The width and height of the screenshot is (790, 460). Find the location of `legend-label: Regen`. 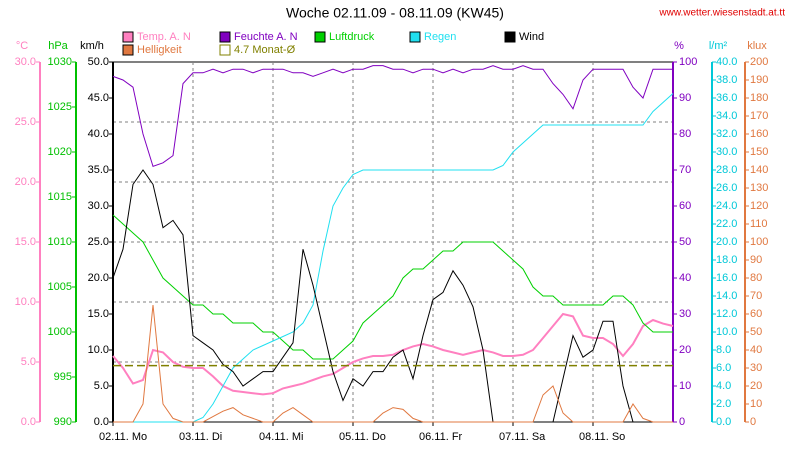

legend-label: Regen is located at coordinates (440, 37).